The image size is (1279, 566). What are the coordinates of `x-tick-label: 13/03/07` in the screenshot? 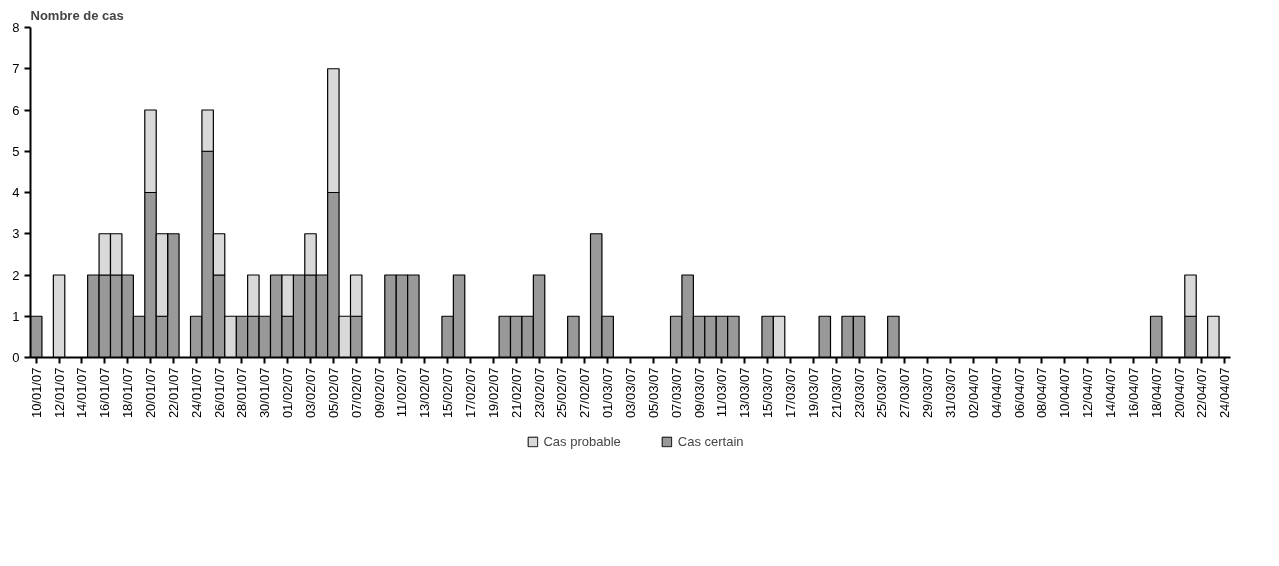 It's located at (745, 393).